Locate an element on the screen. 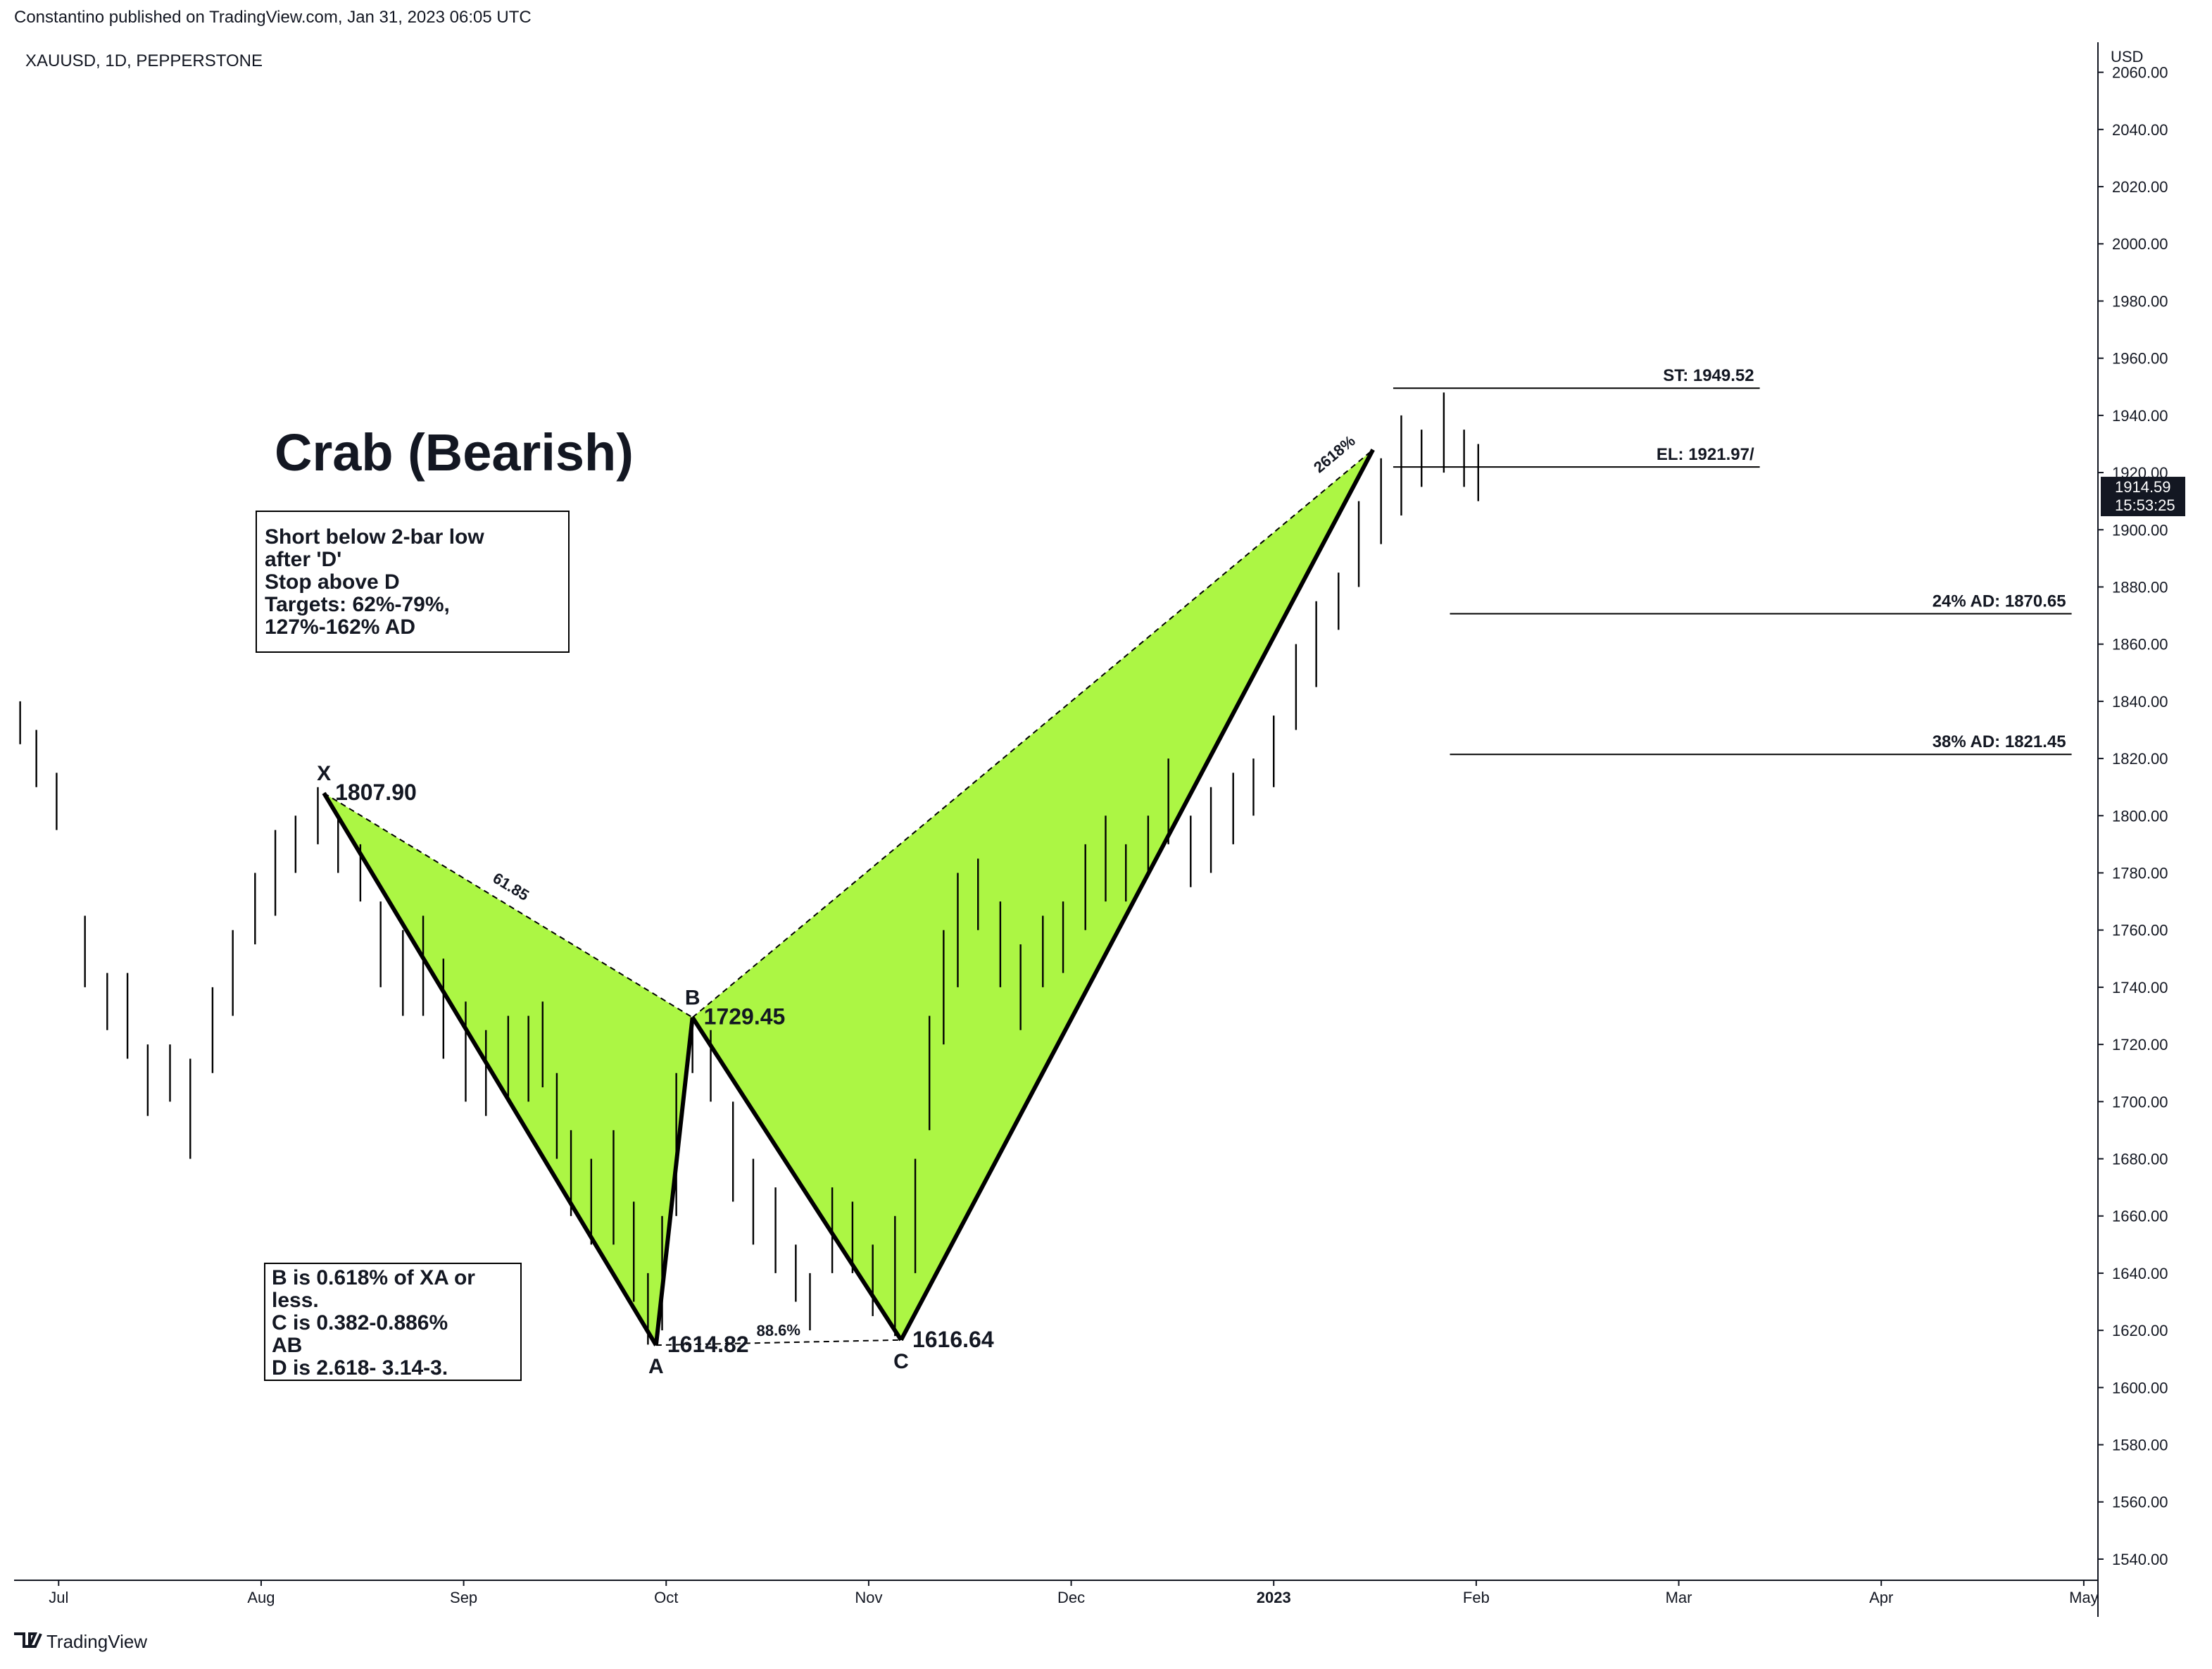 The height and width of the screenshot is (1669, 2212). y-tick-label: 1720.00 is located at coordinates (2140, 1045).